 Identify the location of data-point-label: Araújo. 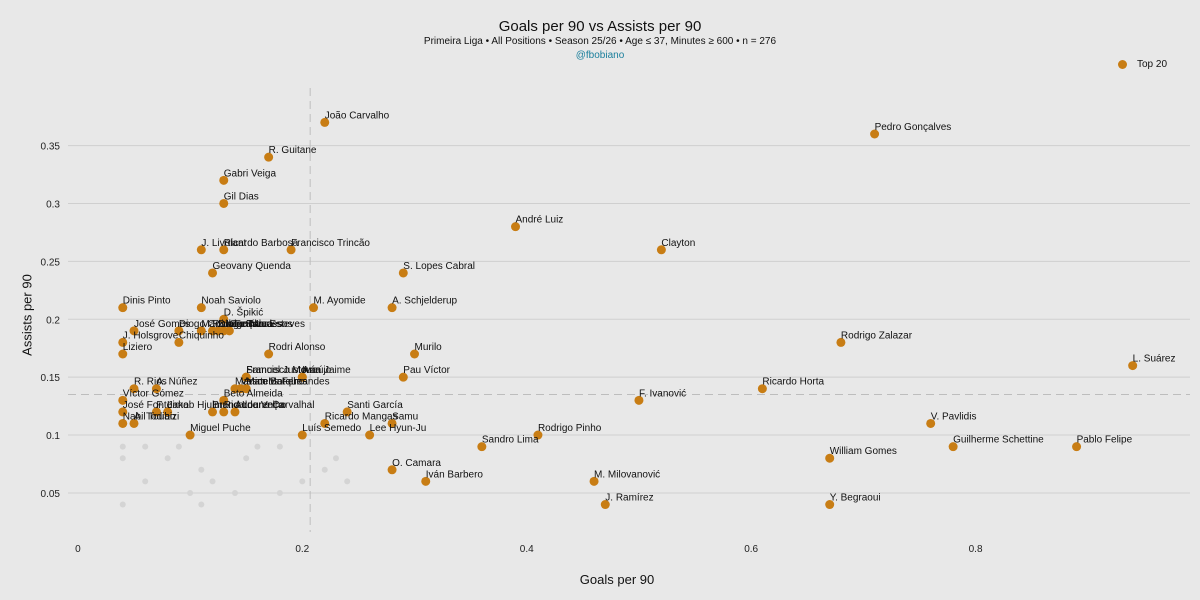
(316, 370).